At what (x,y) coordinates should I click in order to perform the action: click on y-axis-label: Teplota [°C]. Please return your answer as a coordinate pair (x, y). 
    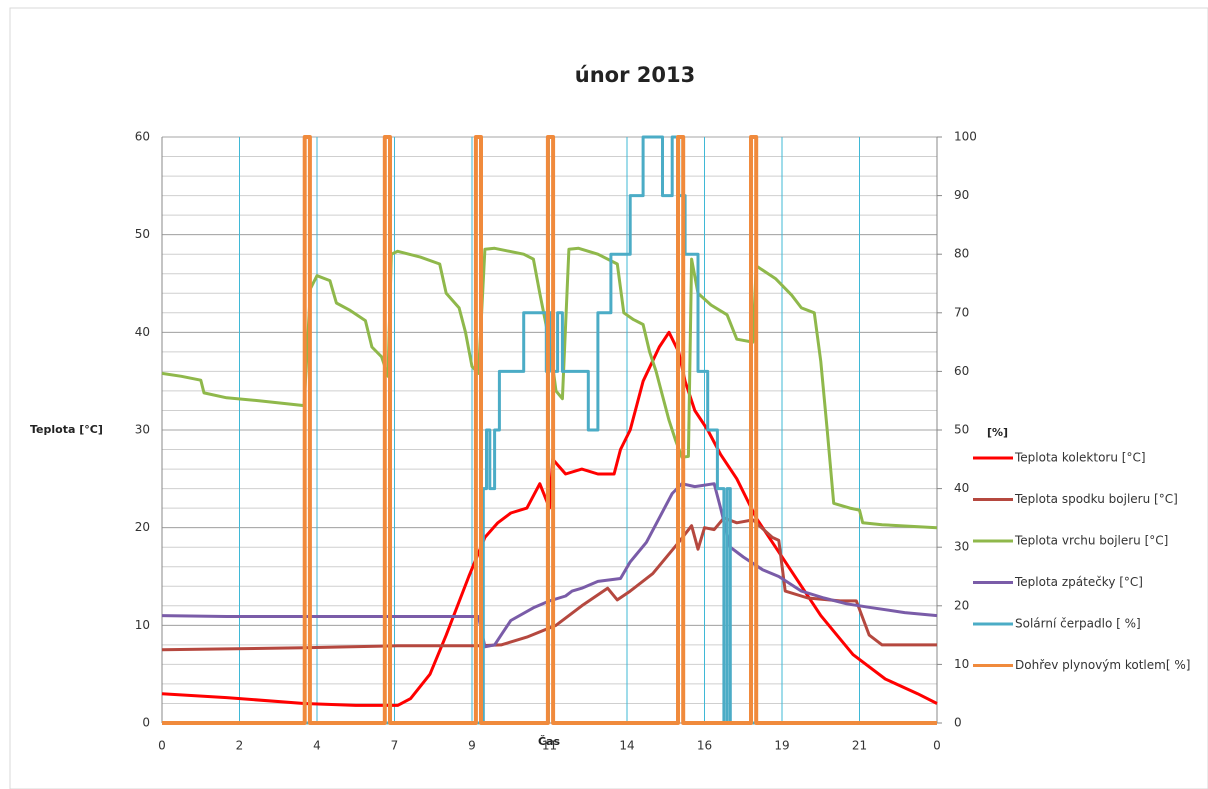
    Looking at the image, I should click on (66, 429).